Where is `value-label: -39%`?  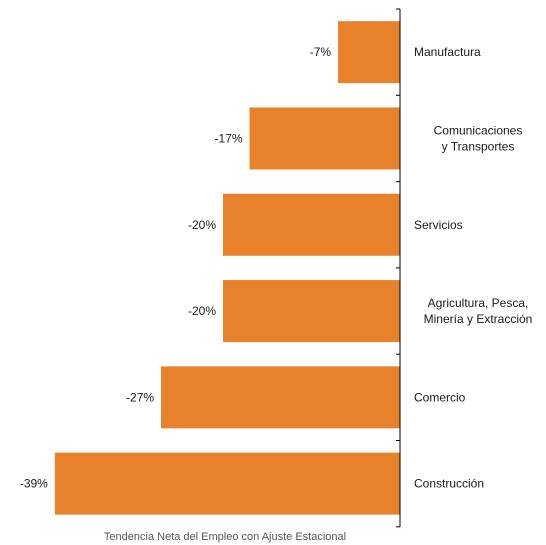 value-label: -39% is located at coordinates (34, 484).